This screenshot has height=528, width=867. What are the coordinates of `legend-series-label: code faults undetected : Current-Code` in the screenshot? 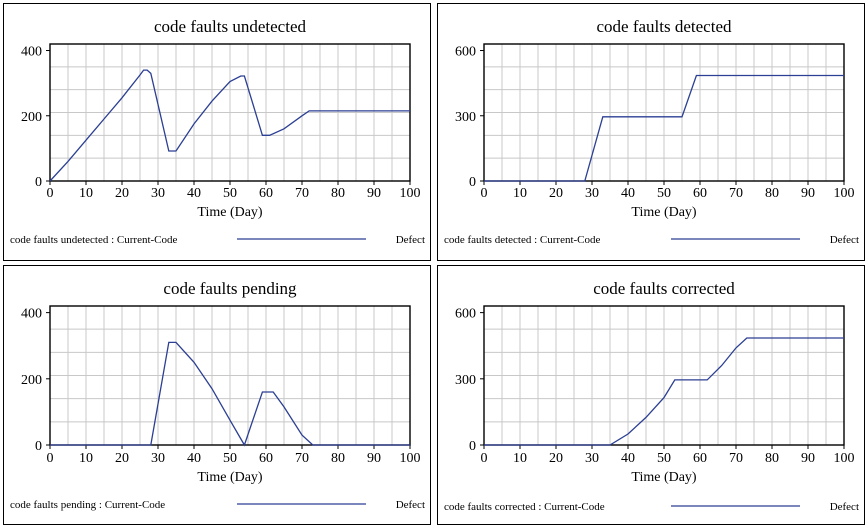 It's located at (94, 240).